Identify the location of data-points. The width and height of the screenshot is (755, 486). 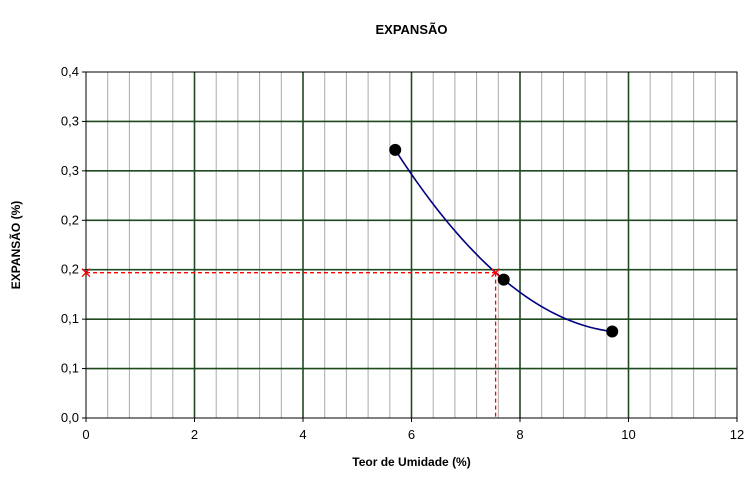
(504, 240).